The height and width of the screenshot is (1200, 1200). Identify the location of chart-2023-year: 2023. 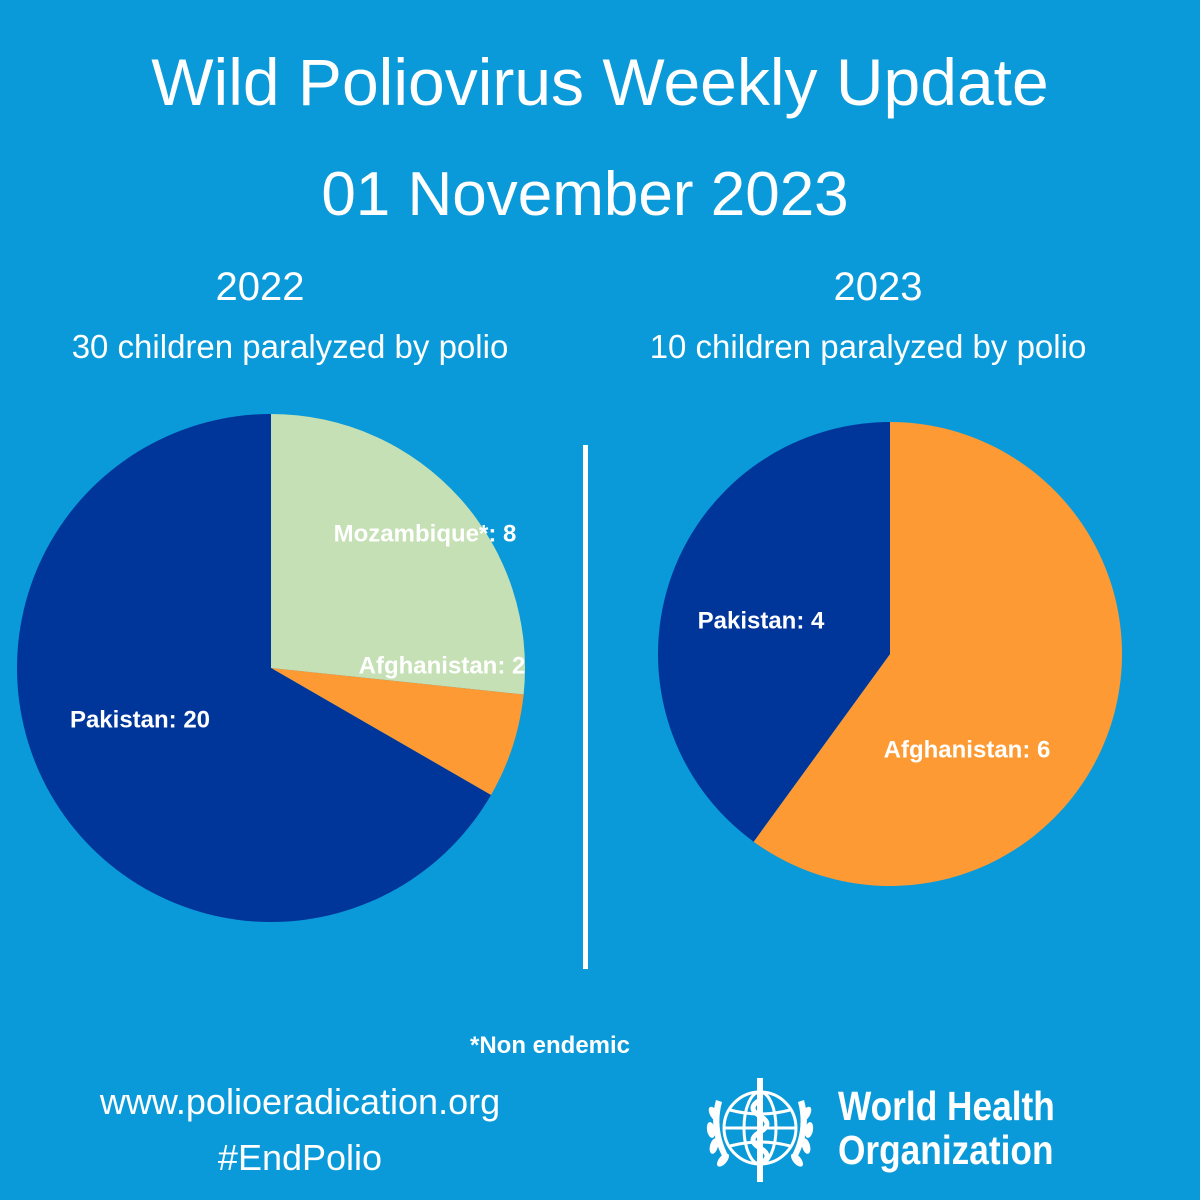
(878, 287).